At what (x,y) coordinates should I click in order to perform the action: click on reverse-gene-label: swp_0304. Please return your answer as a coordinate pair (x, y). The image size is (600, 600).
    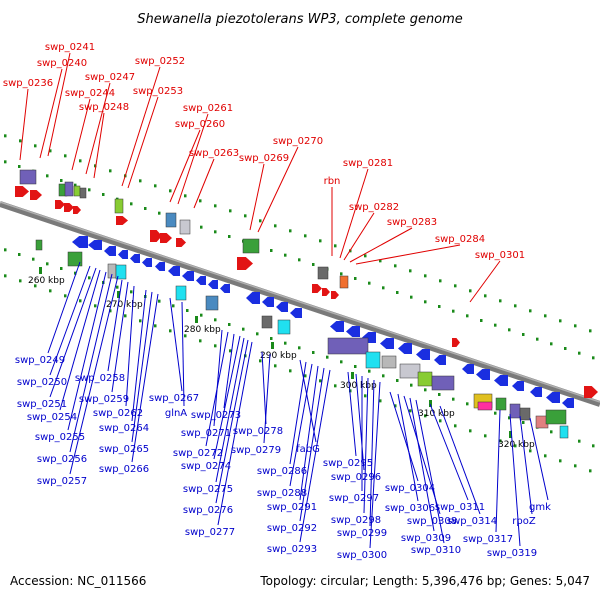
    Looking at the image, I should click on (410, 488).